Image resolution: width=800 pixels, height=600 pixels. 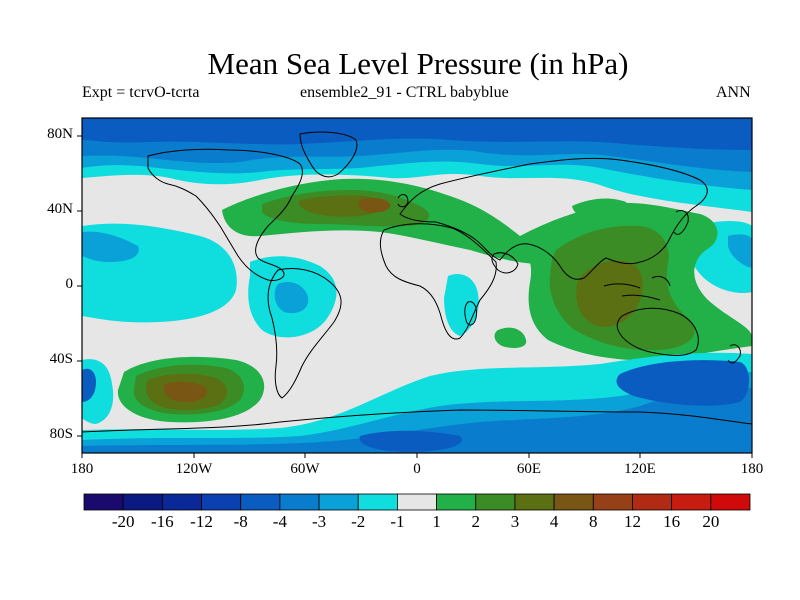 What do you see at coordinates (162, 521) in the screenshot?
I see `colorbar-label: -16` at bounding box center [162, 521].